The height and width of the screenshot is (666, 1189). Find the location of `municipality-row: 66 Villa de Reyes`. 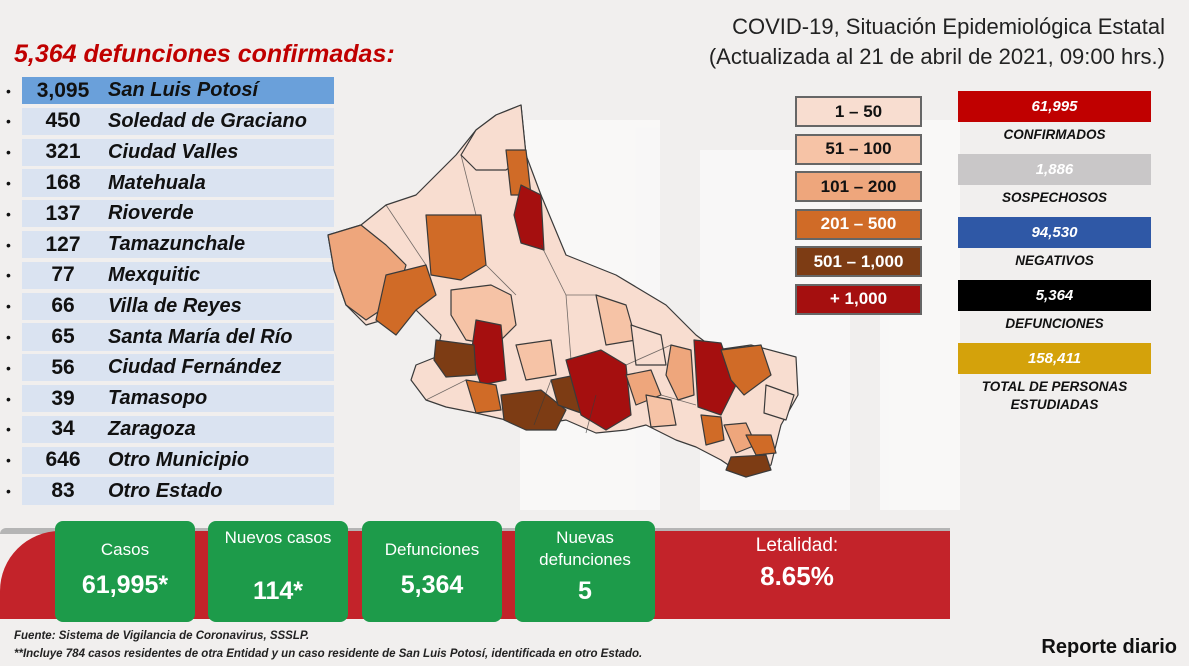

municipality-row: 66 Villa de Reyes is located at coordinates (178, 306).